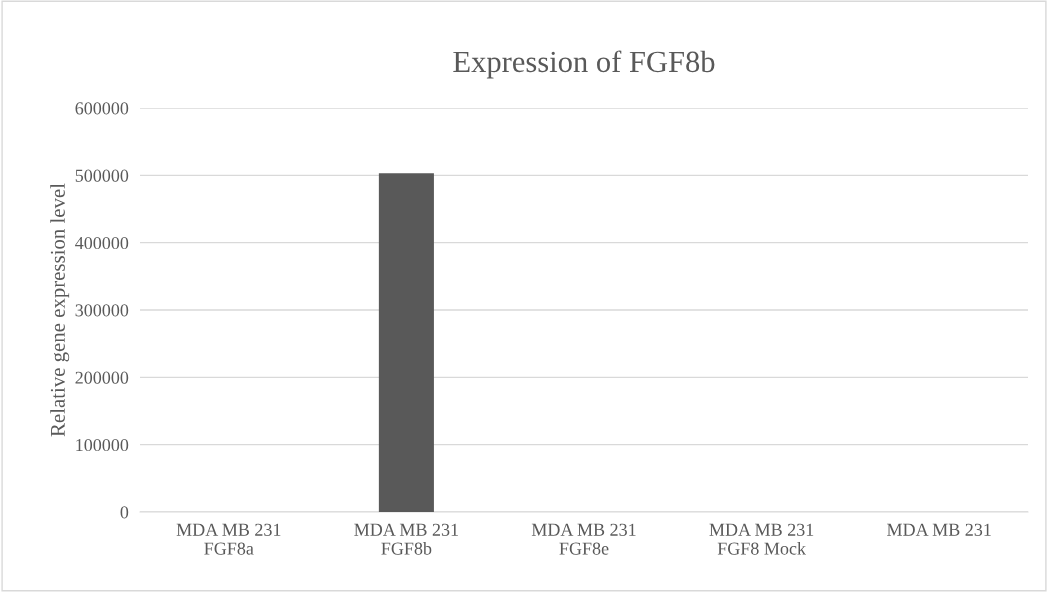  What do you see at coordinates (584, 64) in the screenshot?
I see `chart-title: Expression of FGF8b` at bounding box center [584, 64].